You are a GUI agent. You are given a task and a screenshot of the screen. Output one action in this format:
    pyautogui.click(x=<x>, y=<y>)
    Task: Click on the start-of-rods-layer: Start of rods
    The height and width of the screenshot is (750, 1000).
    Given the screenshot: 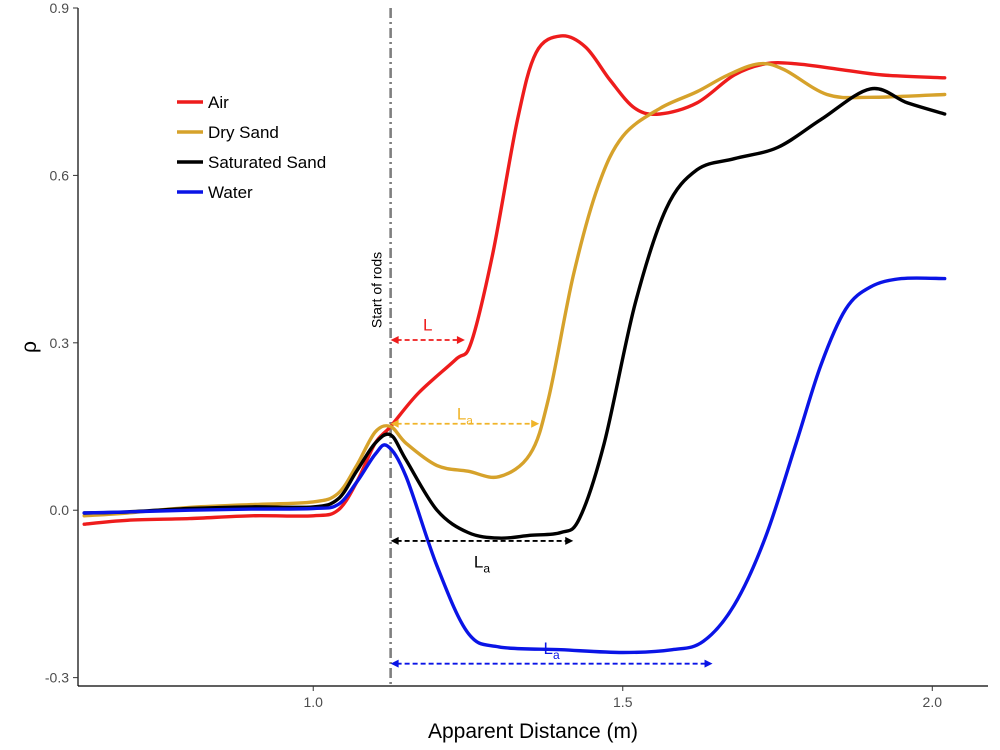 What is the action you would take?
    pyautogui.click(x=380, y=347)
    